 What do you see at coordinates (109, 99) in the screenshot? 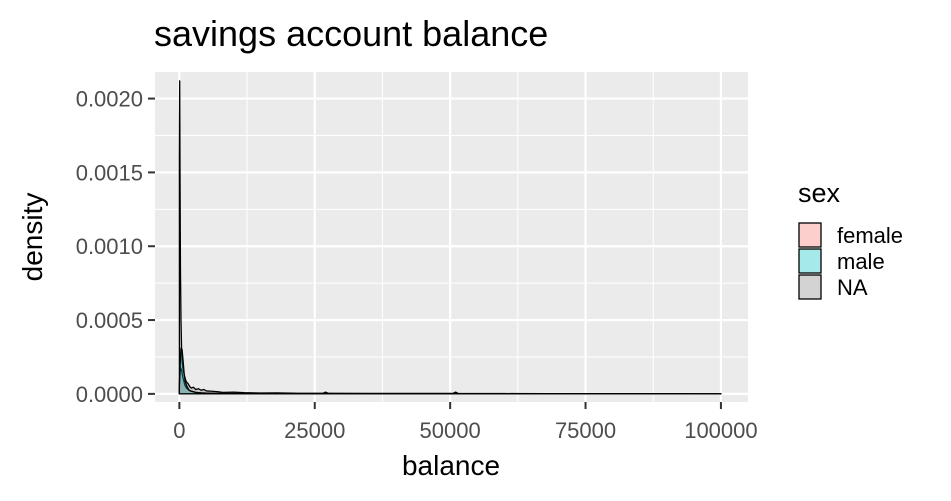
I see `y-tick-label: 0.0020` at bounding box center [109, 99].